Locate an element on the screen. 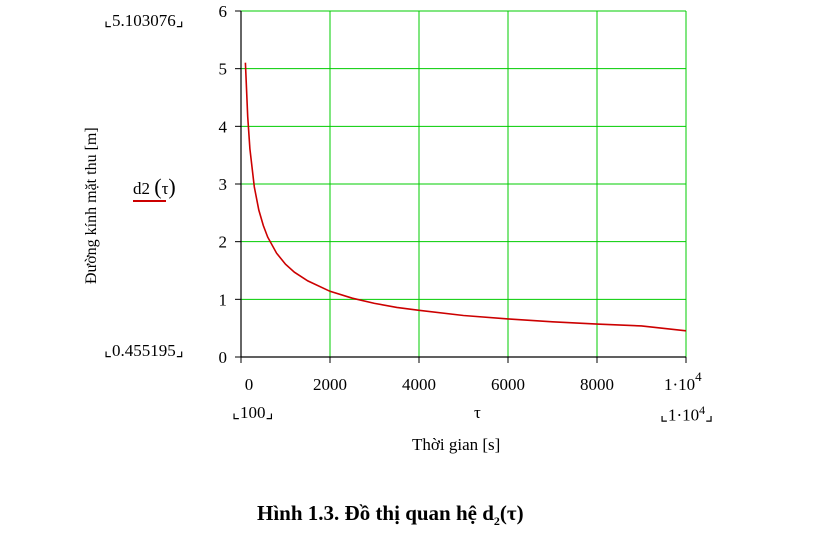 Image resolution: width=830 pixels, height=539 pixels. y-tick-label-5: 5 is located at coordinates (223, 69).